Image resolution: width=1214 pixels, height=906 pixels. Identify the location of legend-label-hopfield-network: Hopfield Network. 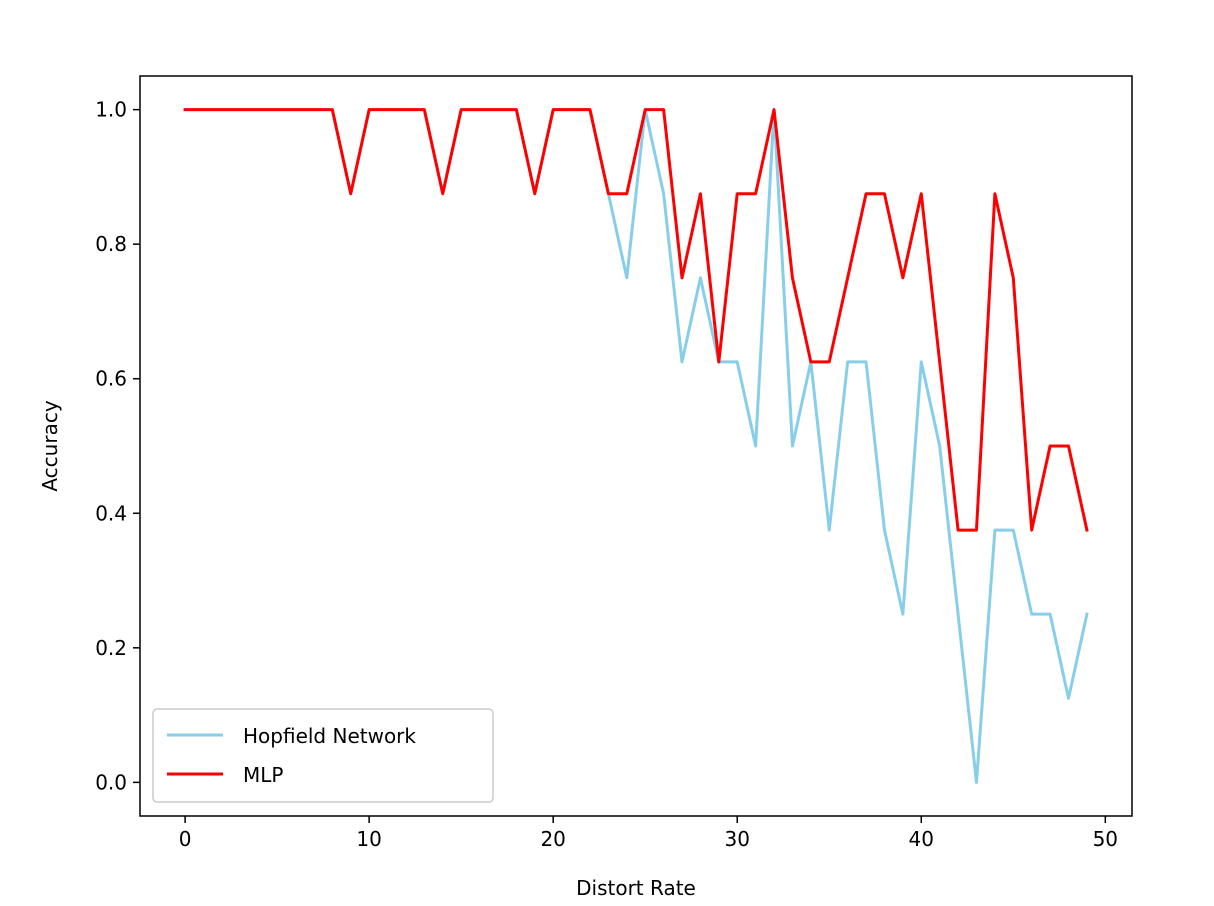
(329, 736).